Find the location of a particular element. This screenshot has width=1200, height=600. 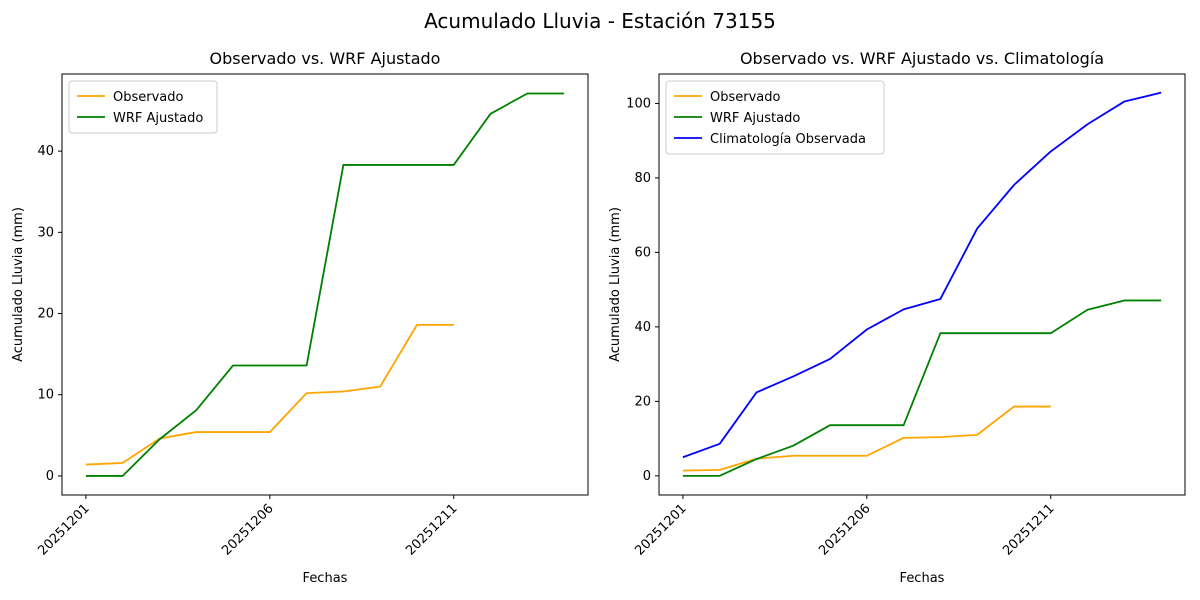

legend: Observado WRF Ajustado is located at coordinates (143, 107).